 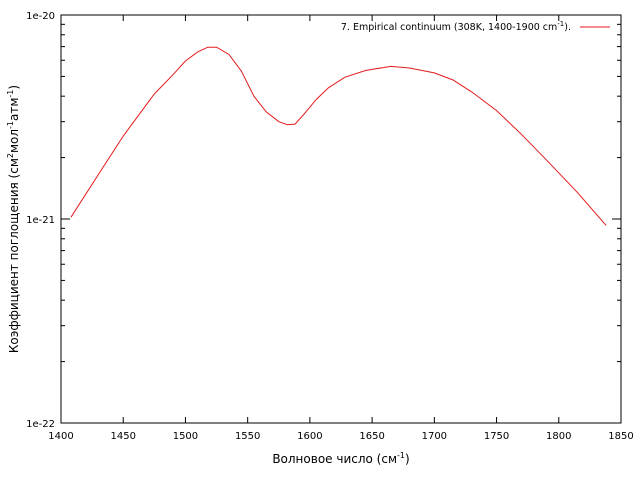 I want to click on x-tick-label: 1750, so click(x=496, y=436).